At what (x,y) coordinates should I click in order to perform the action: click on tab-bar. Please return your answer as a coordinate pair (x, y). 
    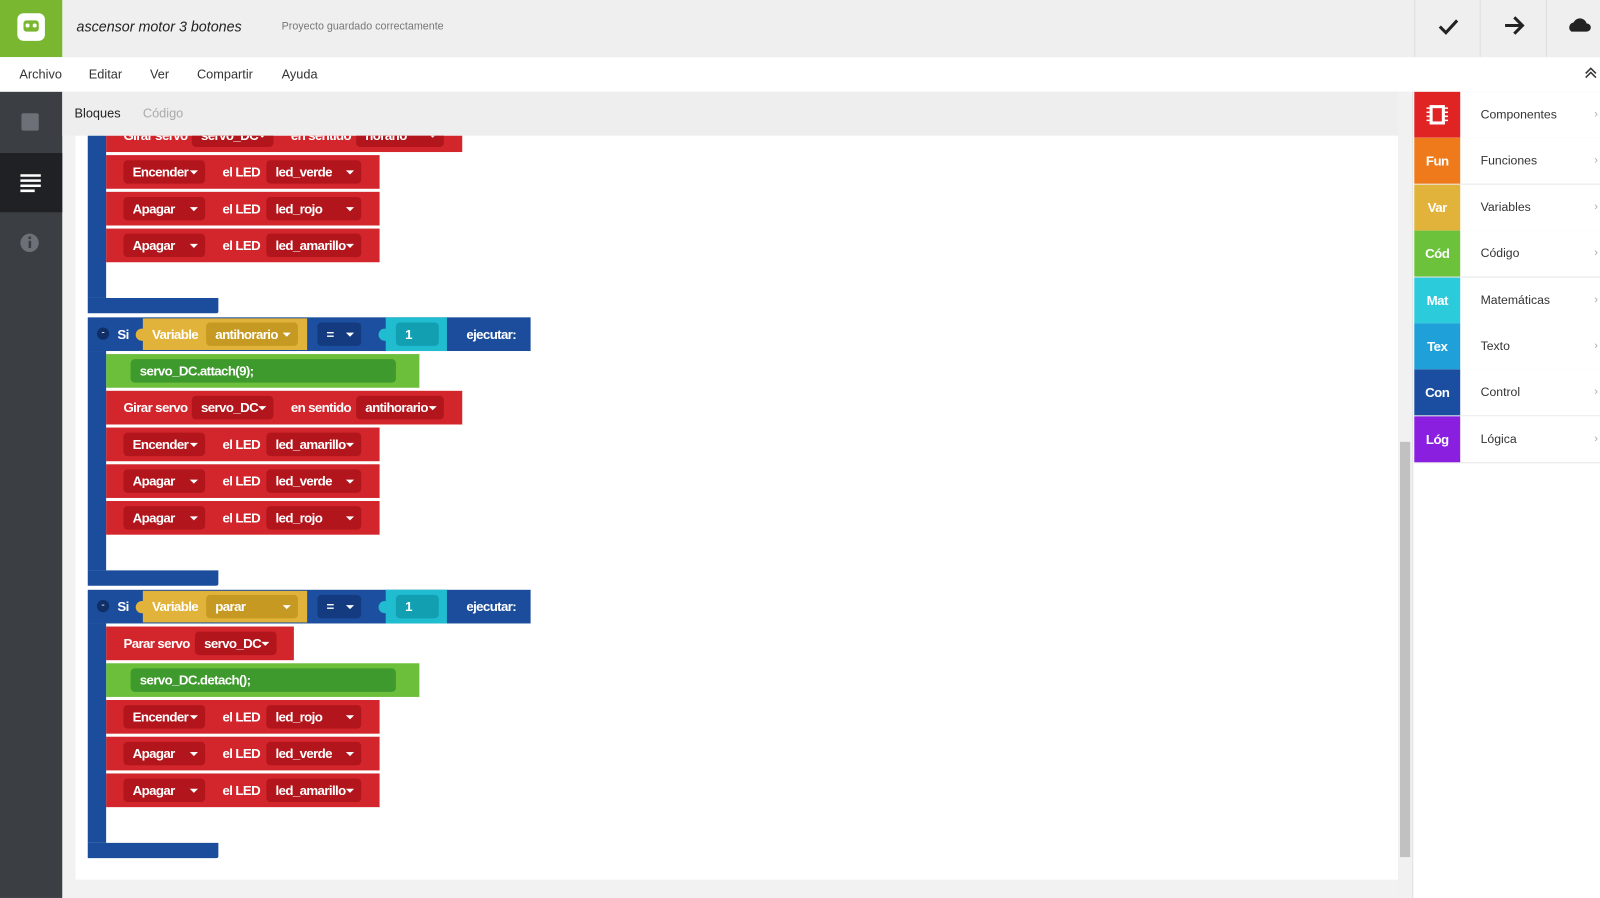
    Looking at the image, I should click on (730, 113).